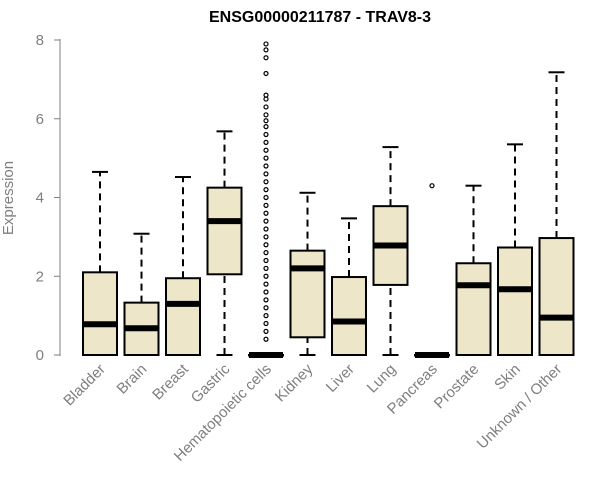  Describe the element at coordinates (183, 266) in the screenshot. I see `box-breast` at that location.